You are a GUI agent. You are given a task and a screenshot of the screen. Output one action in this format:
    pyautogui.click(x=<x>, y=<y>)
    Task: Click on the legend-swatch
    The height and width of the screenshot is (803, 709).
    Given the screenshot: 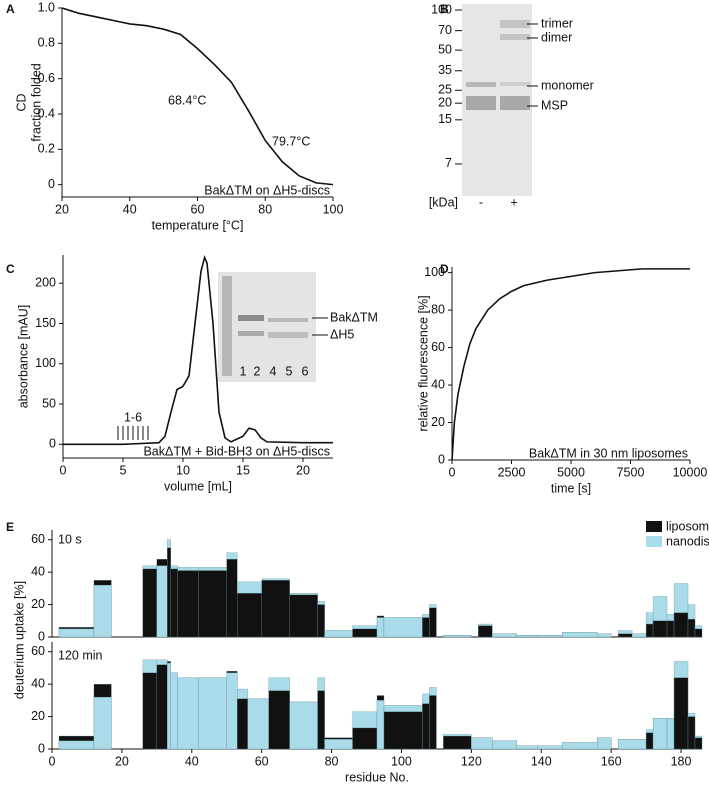 What is the action you would take?
    pyautogui.click(x=654, y=541)
    